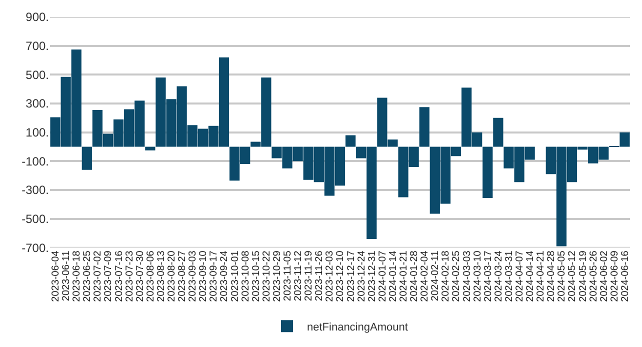 This screenshot has height=347, width=642. What do you see at coordinates (583, 276) in the screenshot?
I see `x-tick-label: 2024-05-19` at bounding box center [583, 276].